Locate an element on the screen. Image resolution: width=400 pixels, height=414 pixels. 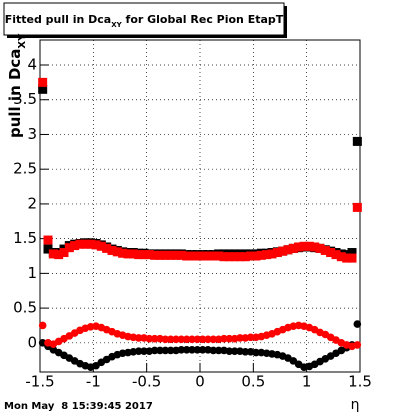
x-tick-label: 0.5 is located at coordinates (253, 382).